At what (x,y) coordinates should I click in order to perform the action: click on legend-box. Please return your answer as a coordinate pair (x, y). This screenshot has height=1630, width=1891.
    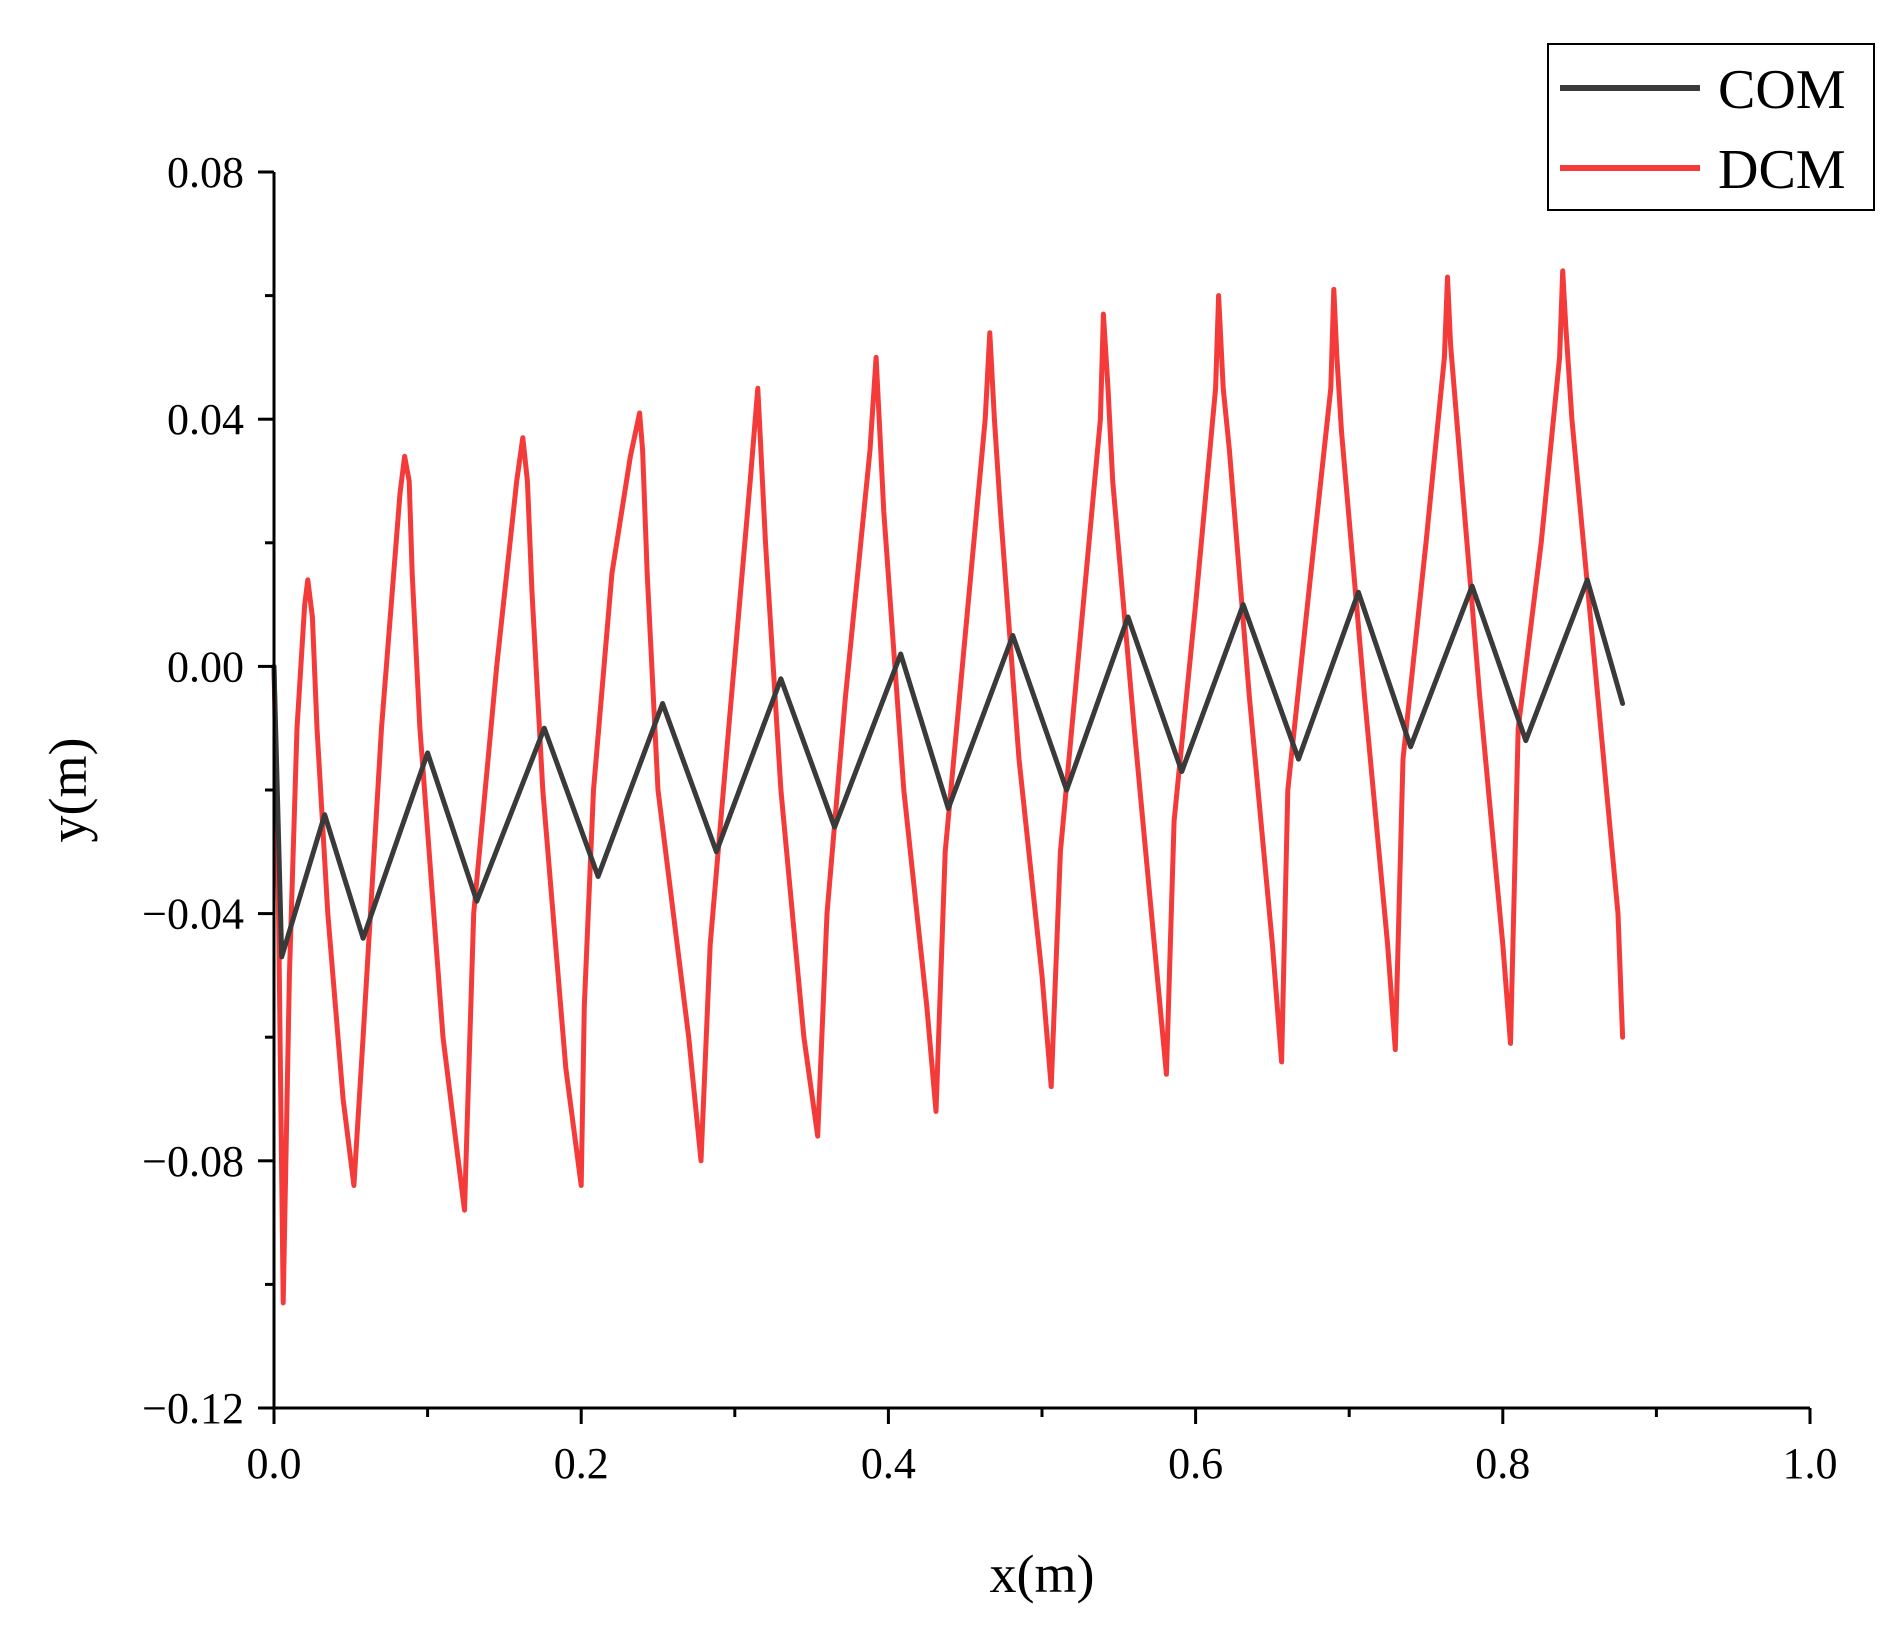
    Looking at the image, I should click on (1711, 127).